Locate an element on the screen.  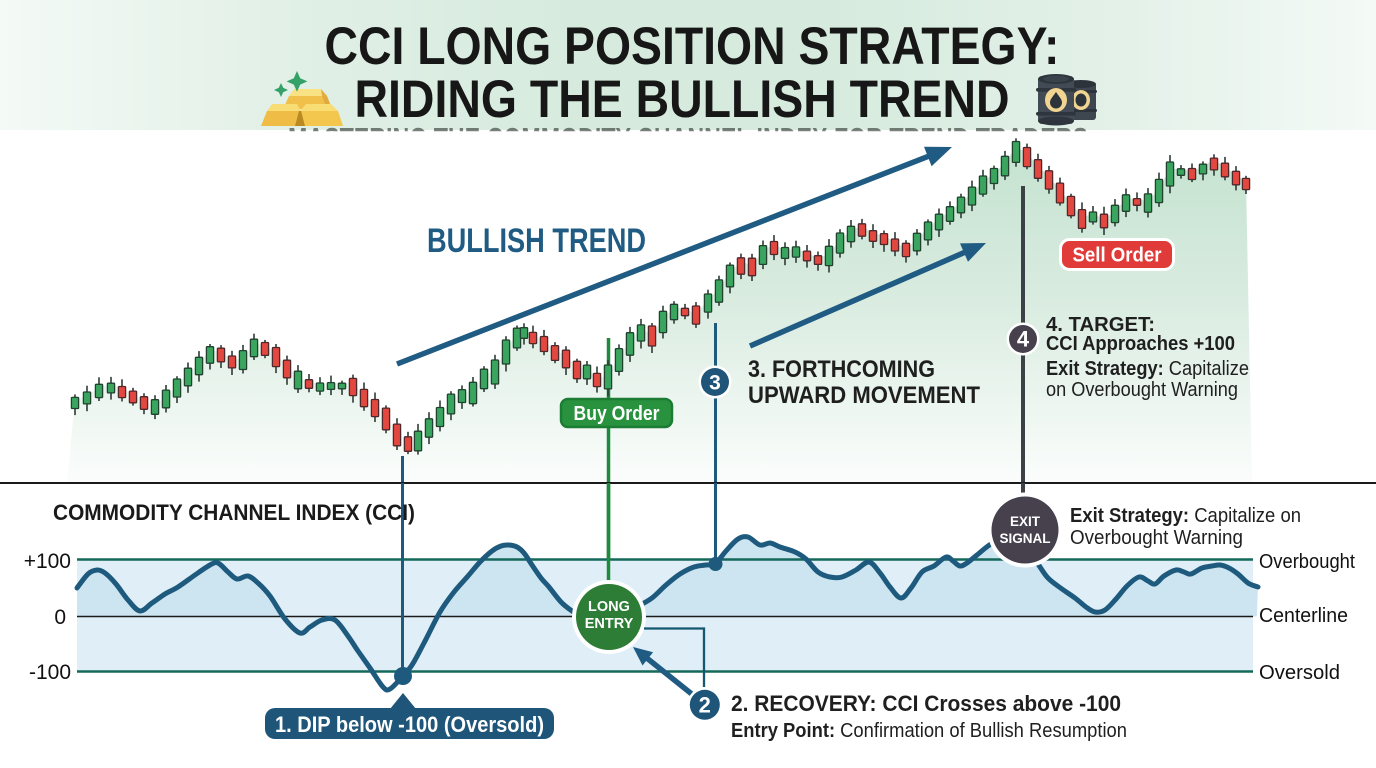
svg-text: Exit Strategy: Capitalize is located at coordinates (1147, 369).